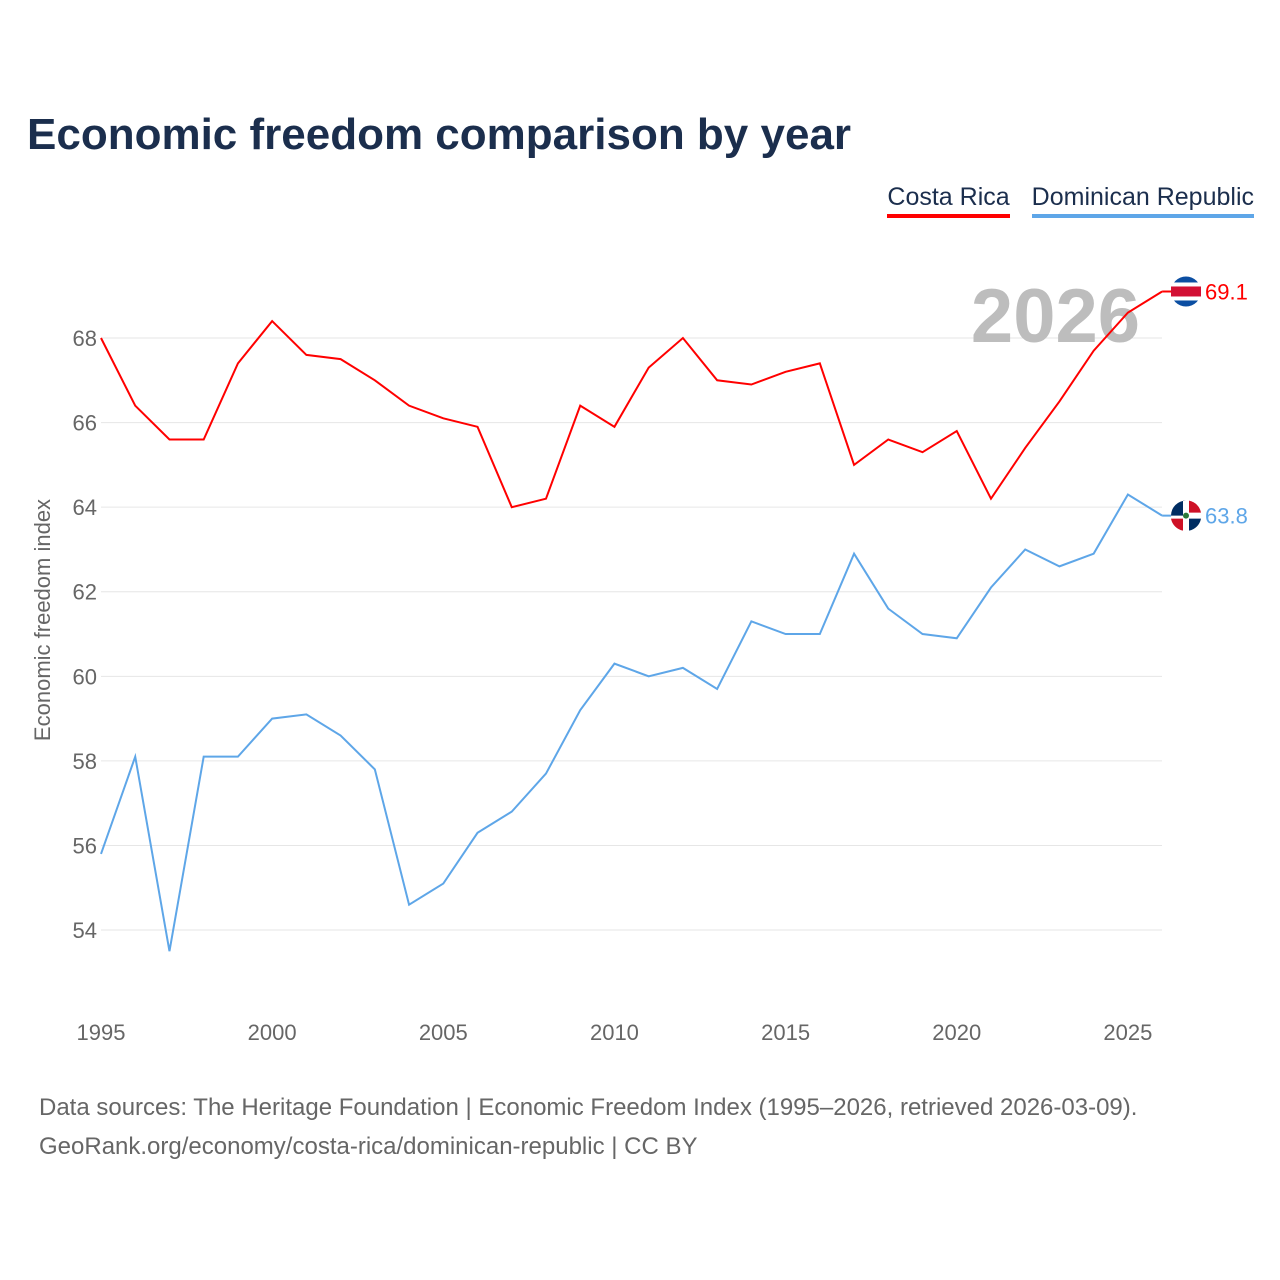 The image size is (1280, 1280). I want to click on x-tick-label: 2010, so click(614, 1032).